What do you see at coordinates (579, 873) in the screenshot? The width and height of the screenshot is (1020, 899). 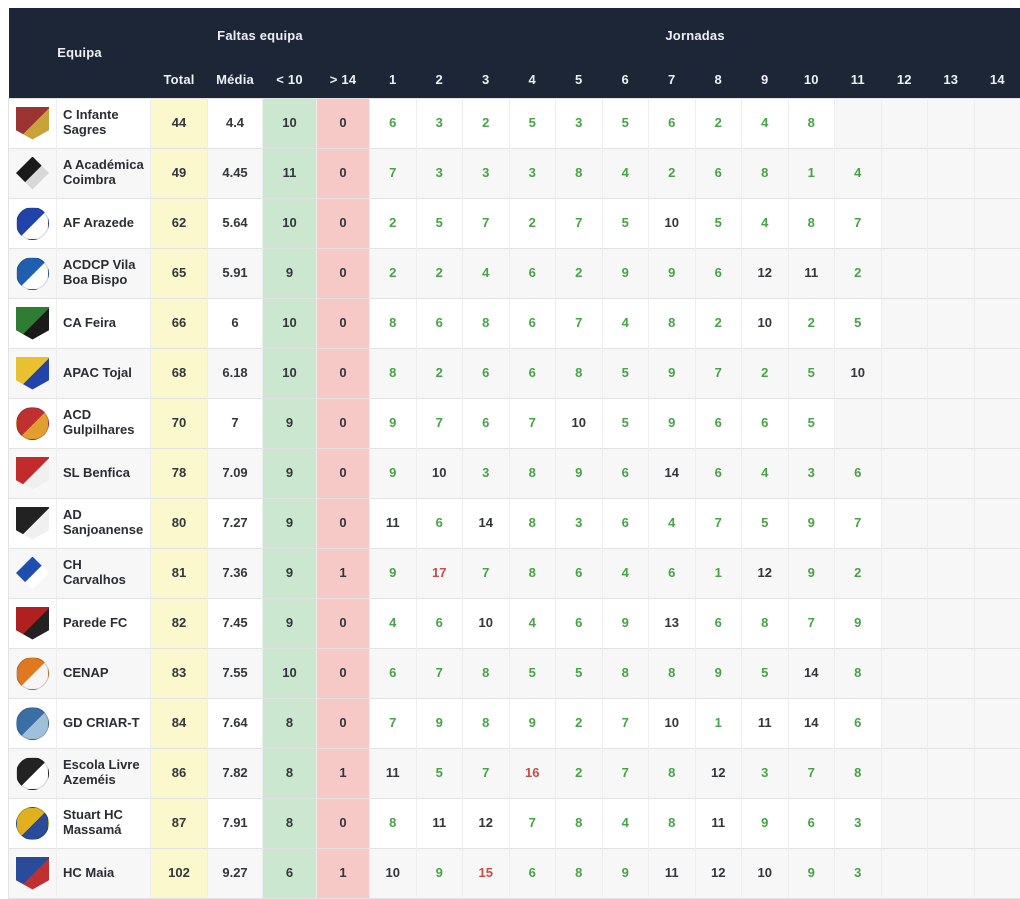 I see `jornada-5-fouls-cell: 8` at bounding box center [579, 873].